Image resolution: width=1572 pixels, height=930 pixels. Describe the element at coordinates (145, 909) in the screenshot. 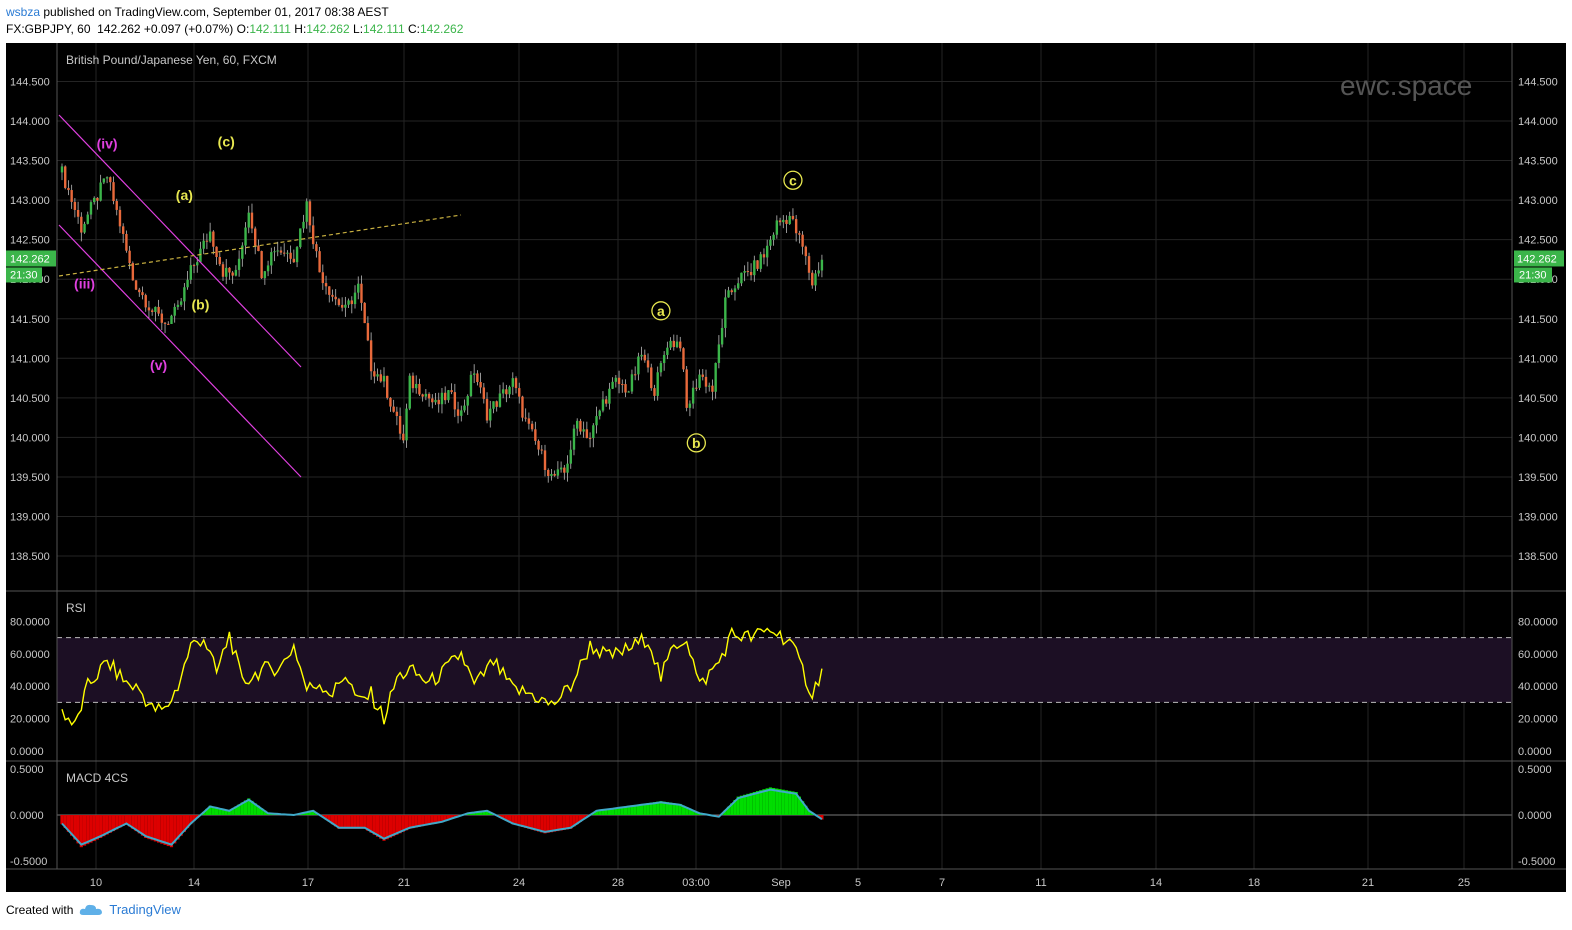

I see `tradingview-link: TradingView` at that location.